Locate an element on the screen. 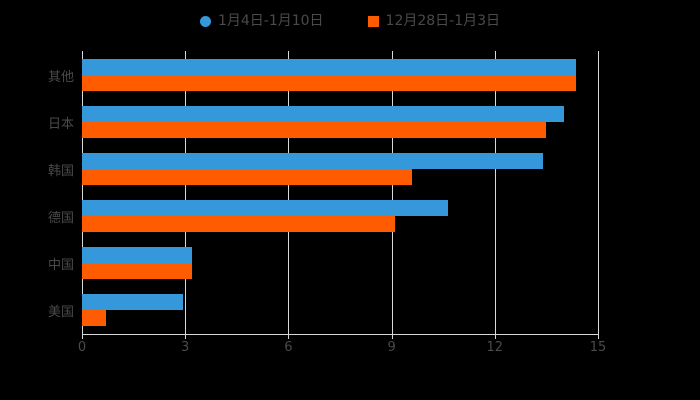  x-tick-label: 0 is located at coordinates (82, 347).